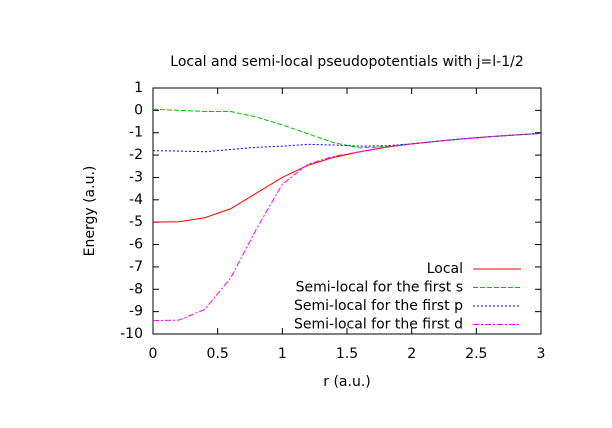 The height and width of the screenshot is (428, 612). What do you see at coordinates (282, 354) in the screenshot?
I see `x-tick-label: 1` at bounding box center [282, 354].